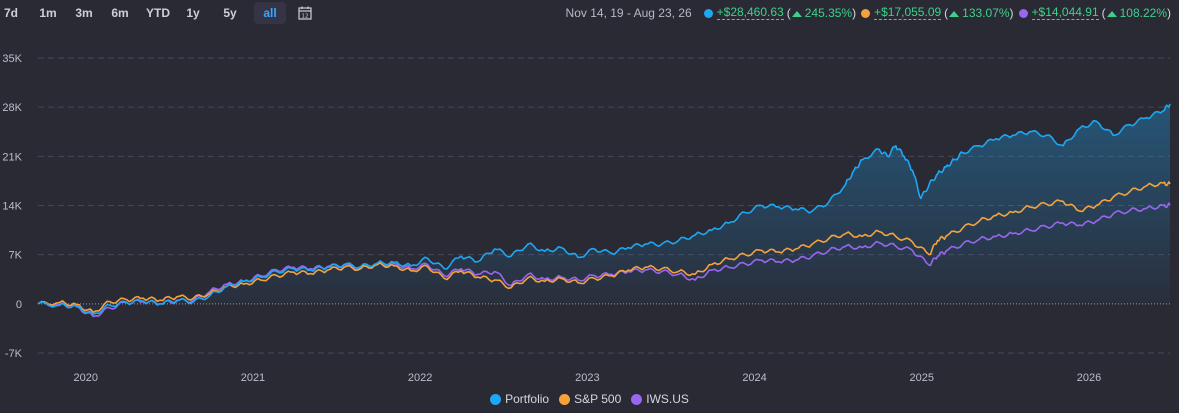 This screenshot has height=413, width=1179. What do you see at coordinates (19, 305) in the screenshot?
I see `y-tick-label: 0` at bounding box center [19, 305].